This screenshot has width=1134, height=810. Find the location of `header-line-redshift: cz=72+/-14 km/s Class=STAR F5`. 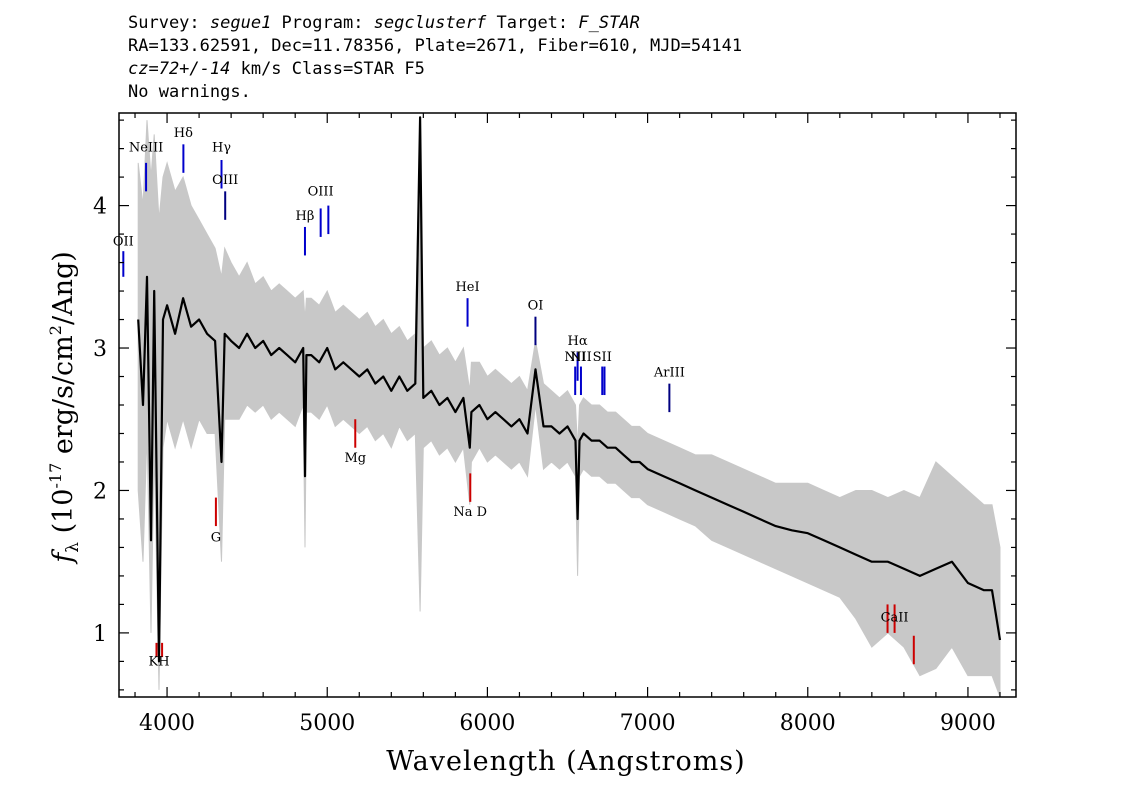

header-line-redshift: cz=72+/-14 km/s Class=STAR F5 is located at coordinates (435, 69).